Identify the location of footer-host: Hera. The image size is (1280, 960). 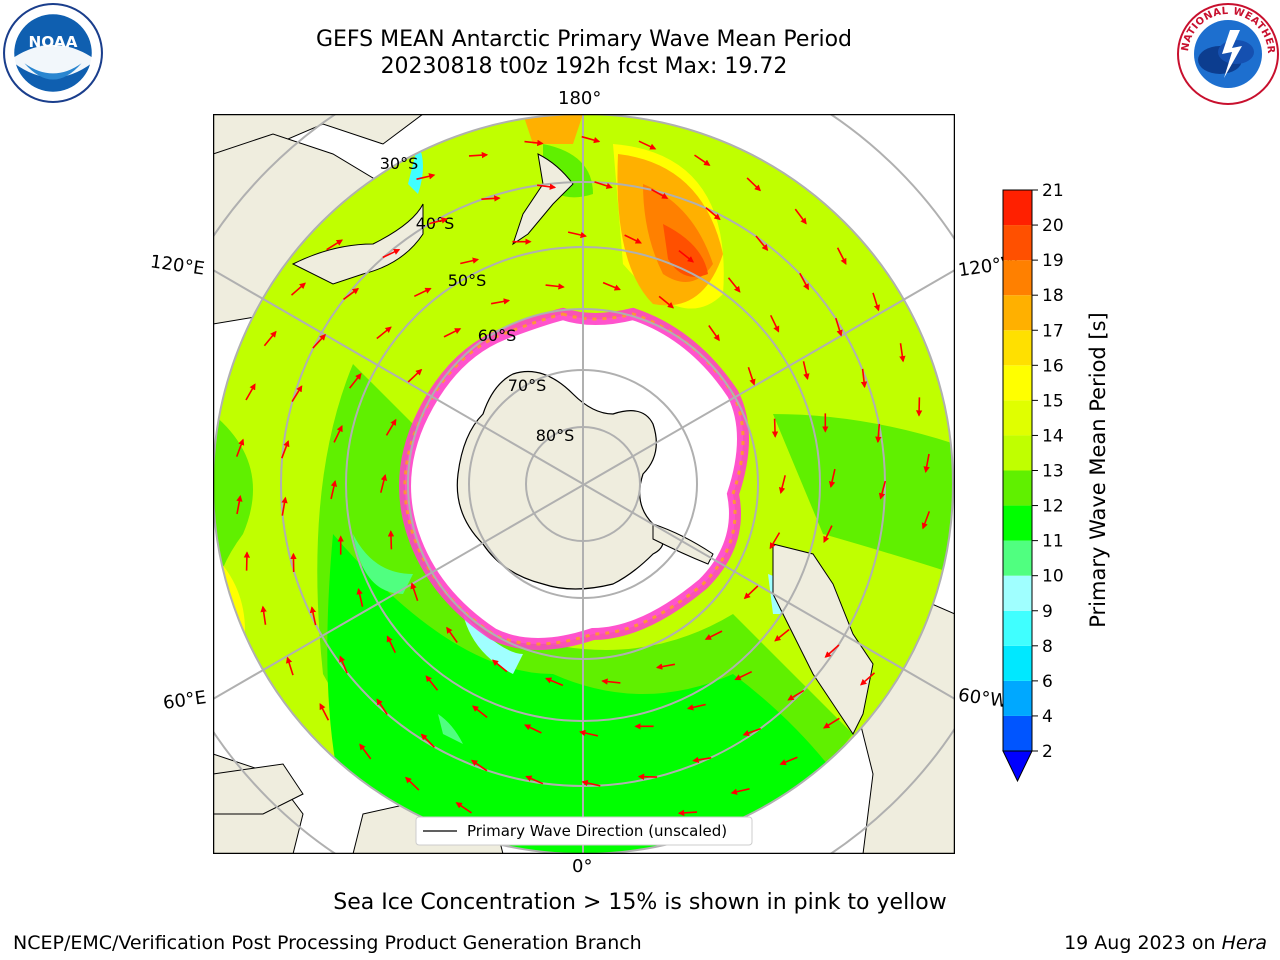
(1244, 943).